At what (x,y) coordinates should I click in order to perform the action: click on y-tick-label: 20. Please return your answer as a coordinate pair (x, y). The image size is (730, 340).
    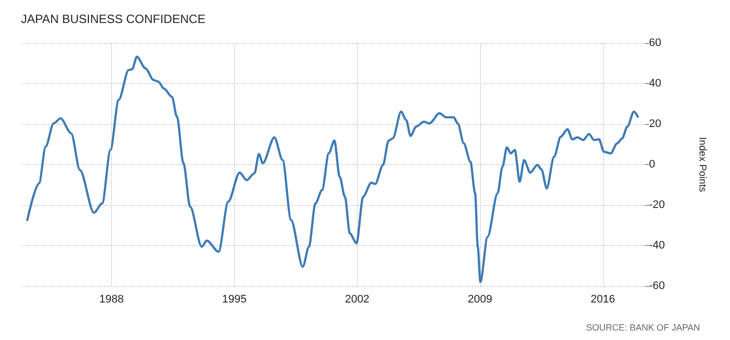
    Looking at the image, I should click on (655, 124).